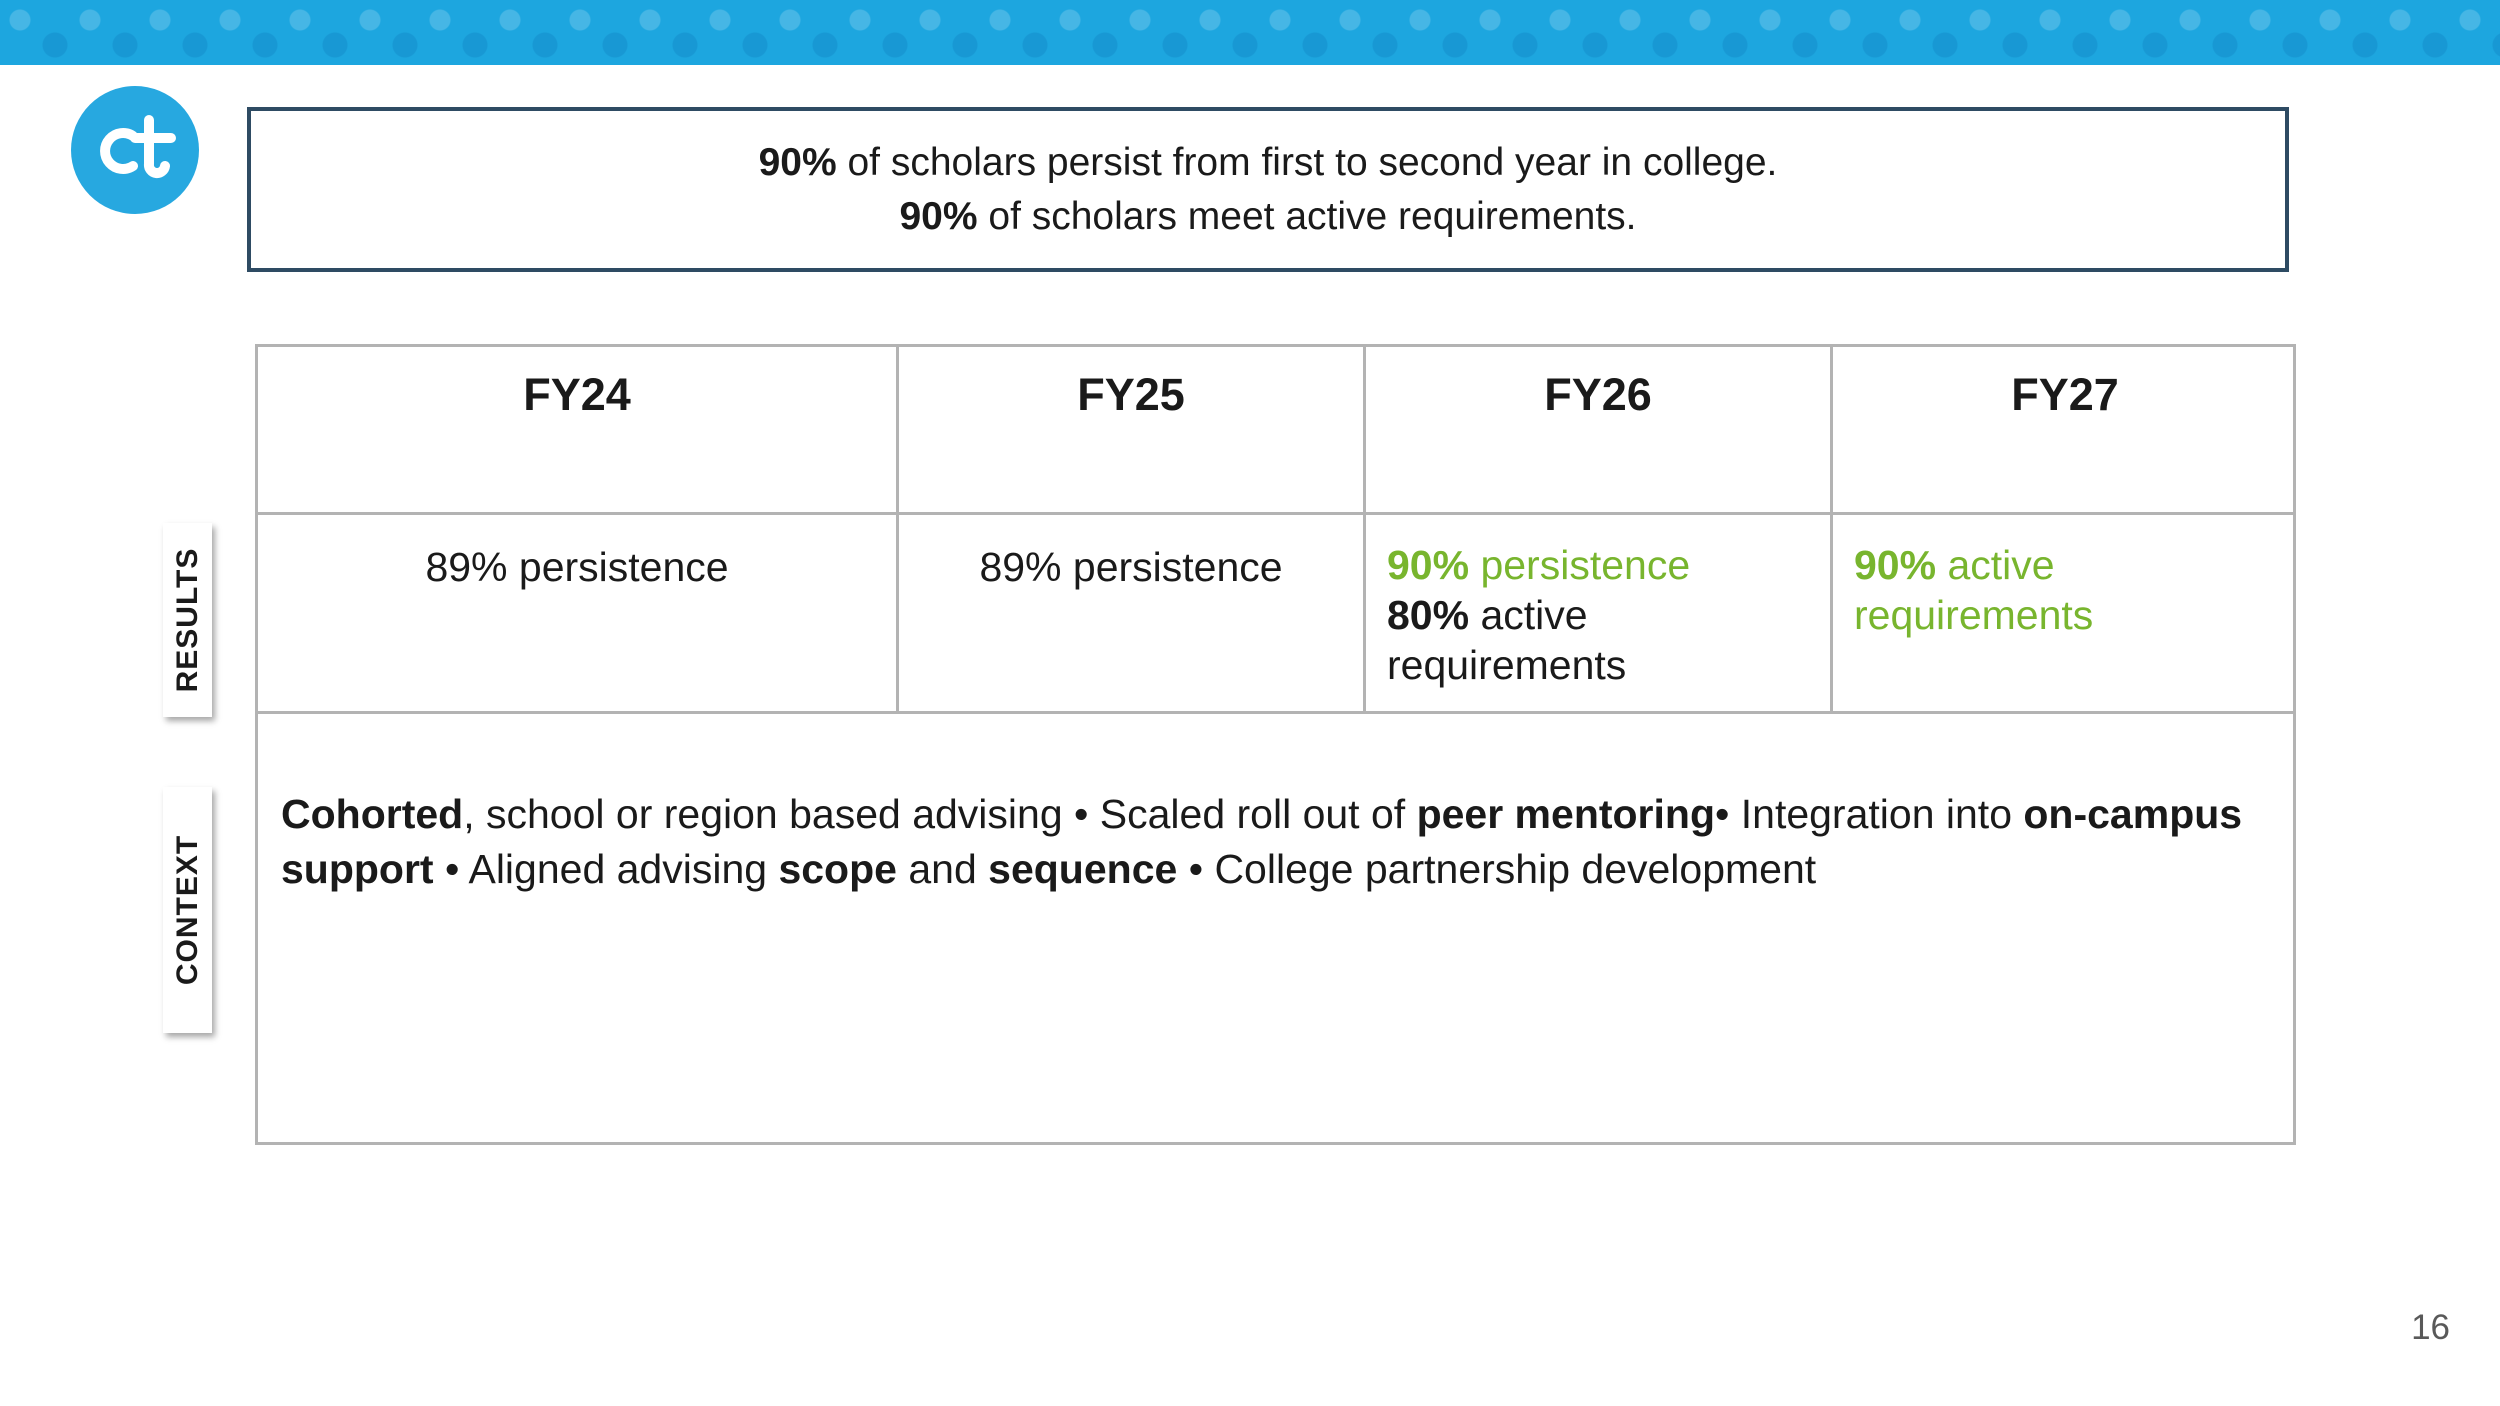 The width and height of the screenshot is (2500, 1406). Describe the element at coordinates (2430, 1327) in the screenshot. I see `page-number: 16` at that location.